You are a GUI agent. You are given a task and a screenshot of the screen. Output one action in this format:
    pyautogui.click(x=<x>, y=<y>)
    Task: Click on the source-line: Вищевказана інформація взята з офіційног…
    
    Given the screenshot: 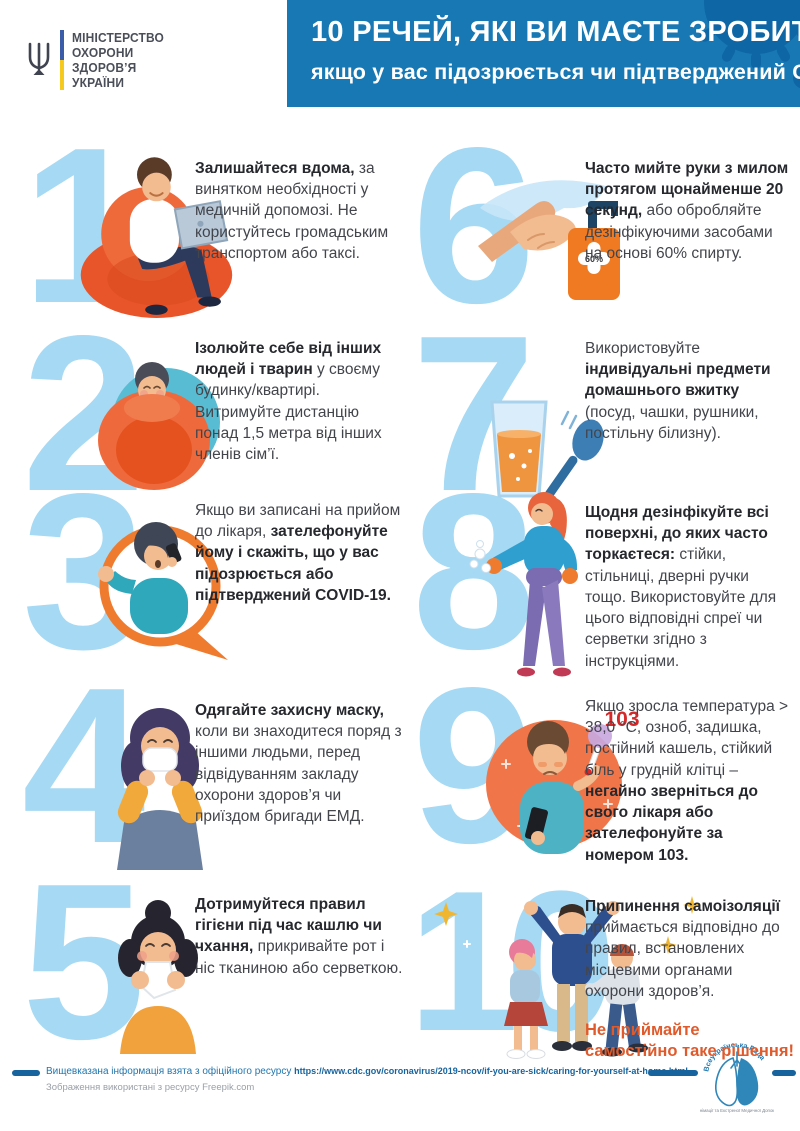 What is the action you would take?
    pyautogui.click(x=367, y=1071)
    